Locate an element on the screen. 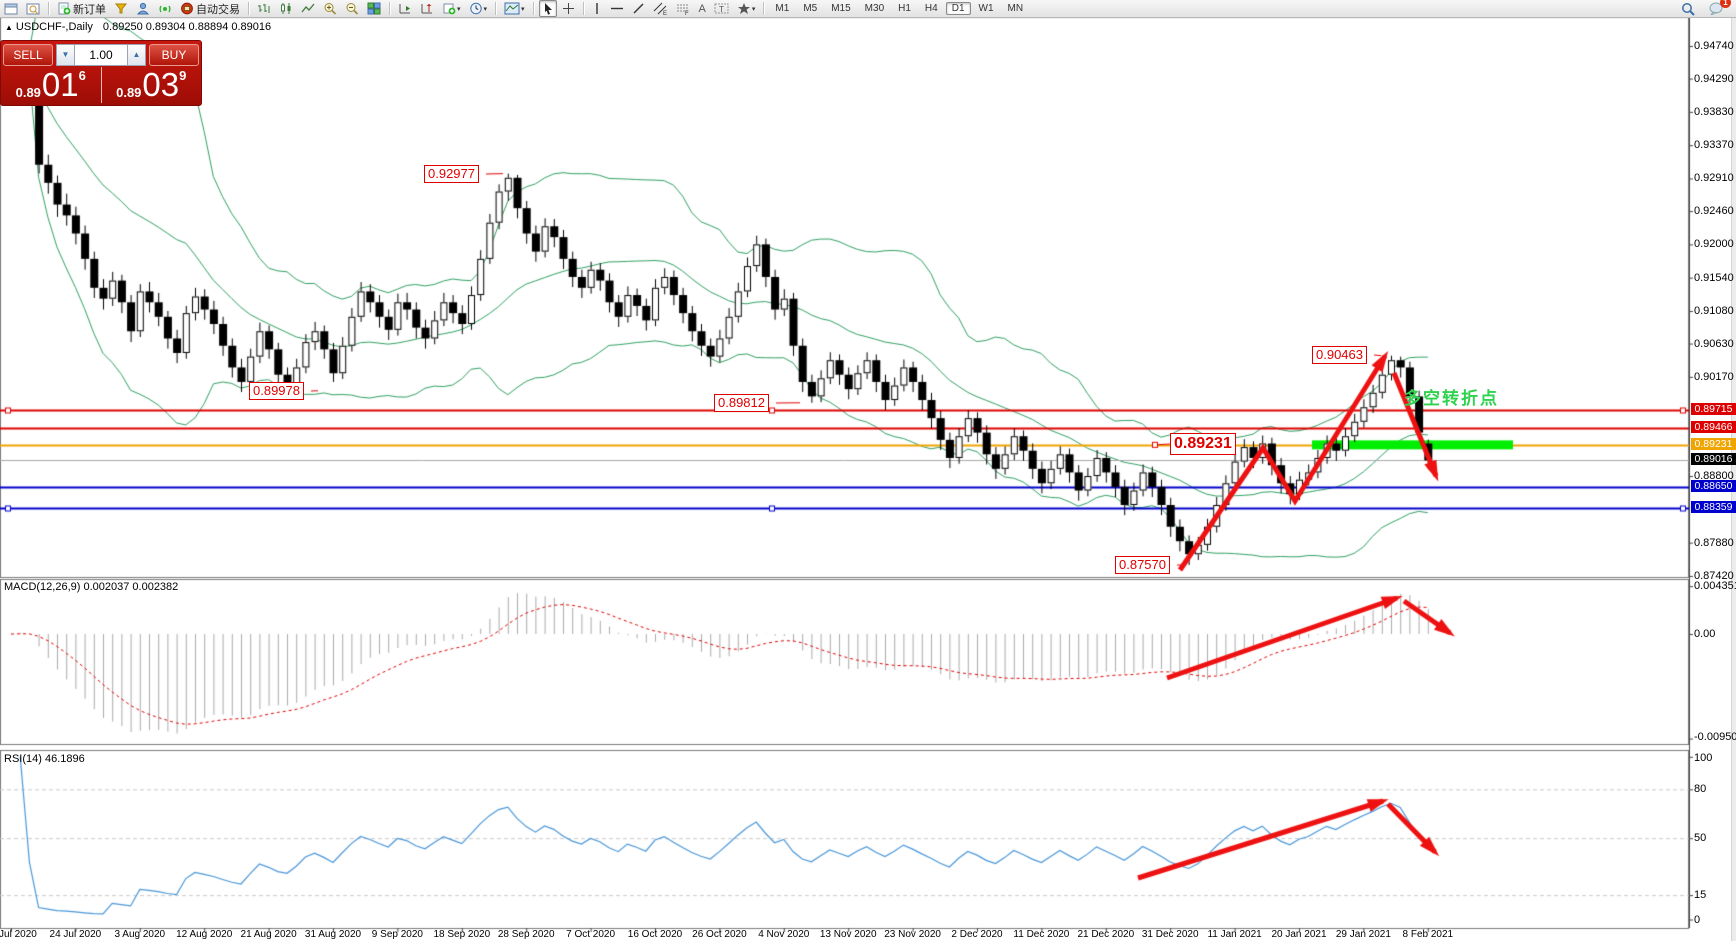  new-order-button: 新订单 is located at coordinates (81, 8).